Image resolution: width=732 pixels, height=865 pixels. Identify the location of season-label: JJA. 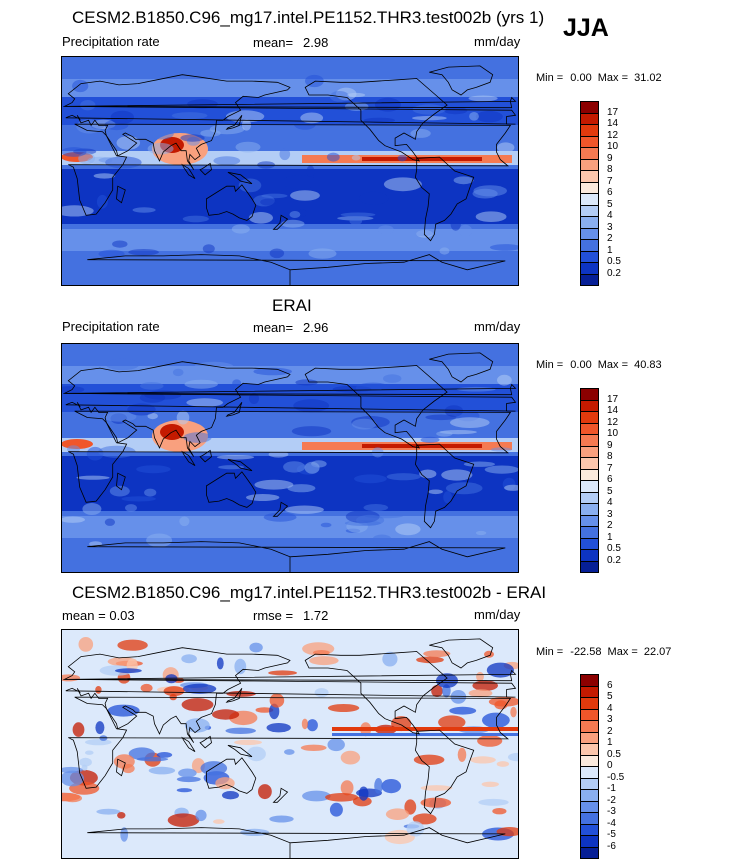
(586, 28).